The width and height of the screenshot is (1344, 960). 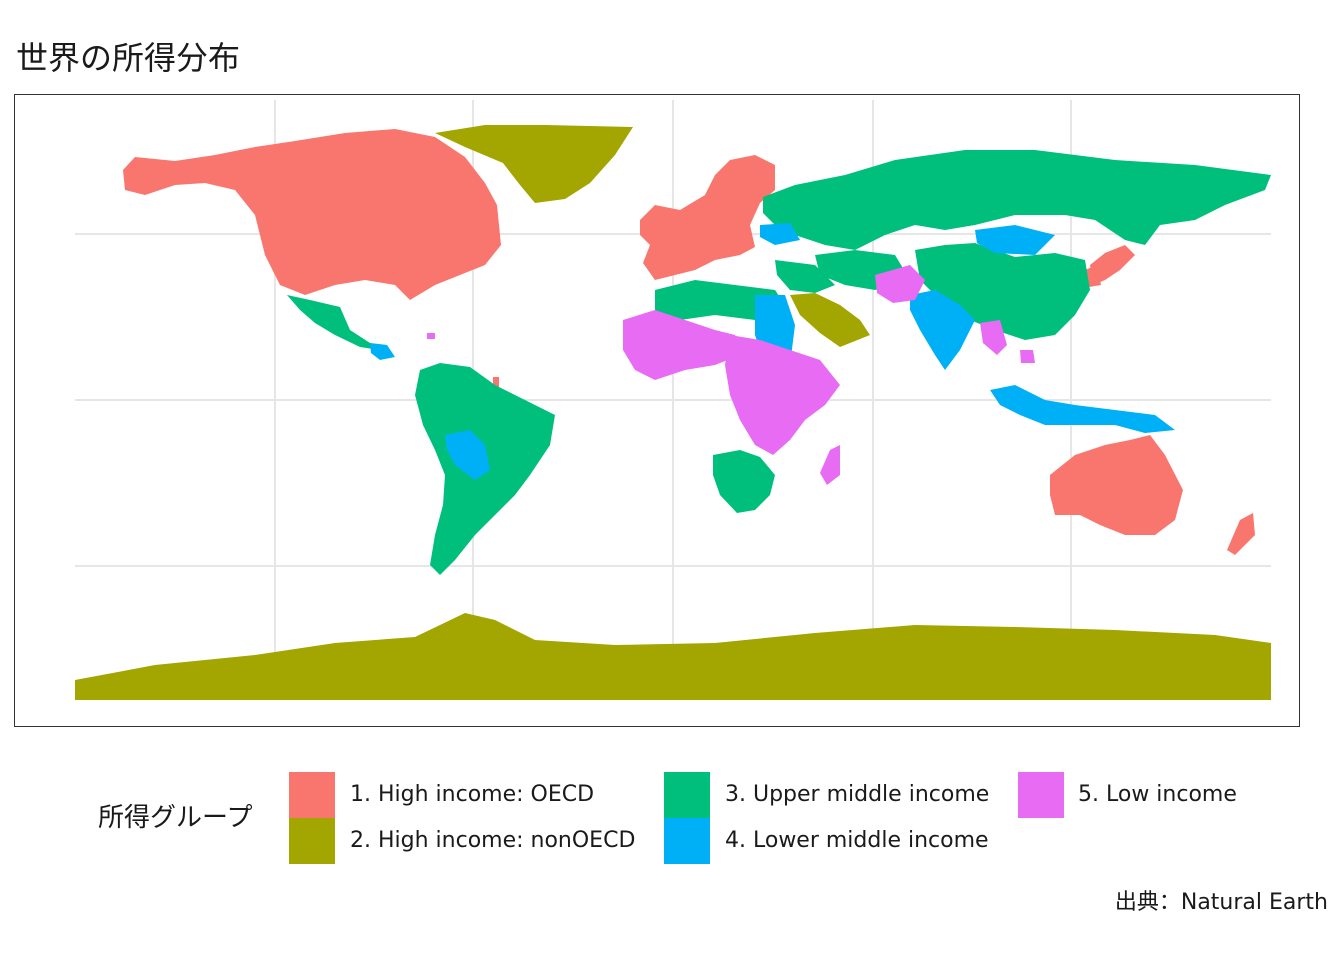 I want to click on central-america-lower, so click(x=382, y=351).